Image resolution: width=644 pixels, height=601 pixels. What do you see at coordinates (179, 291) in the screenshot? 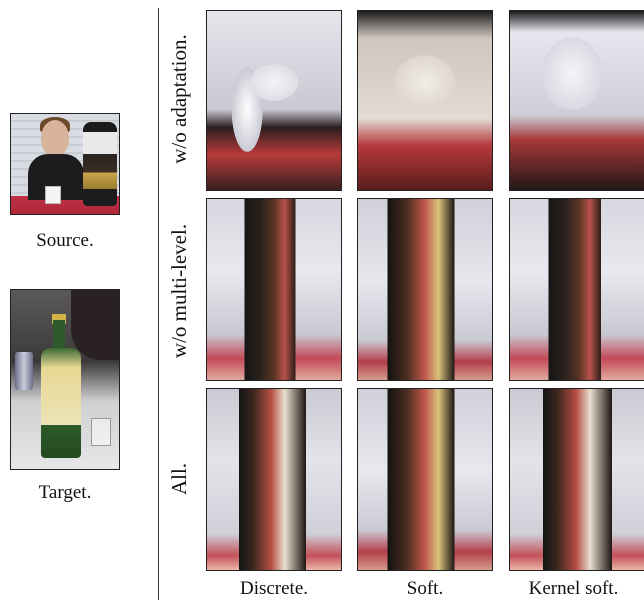
I see `row-label-without-multi-level: w/o multi-level.` at bounding box center [179, 291].